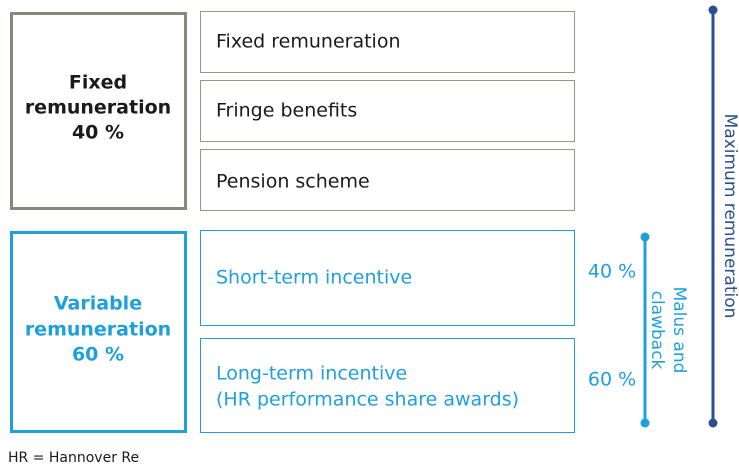 This screenshot has height=470, width=739. I want to click on fixed-summary-line: Fixed, so click(98, 83).